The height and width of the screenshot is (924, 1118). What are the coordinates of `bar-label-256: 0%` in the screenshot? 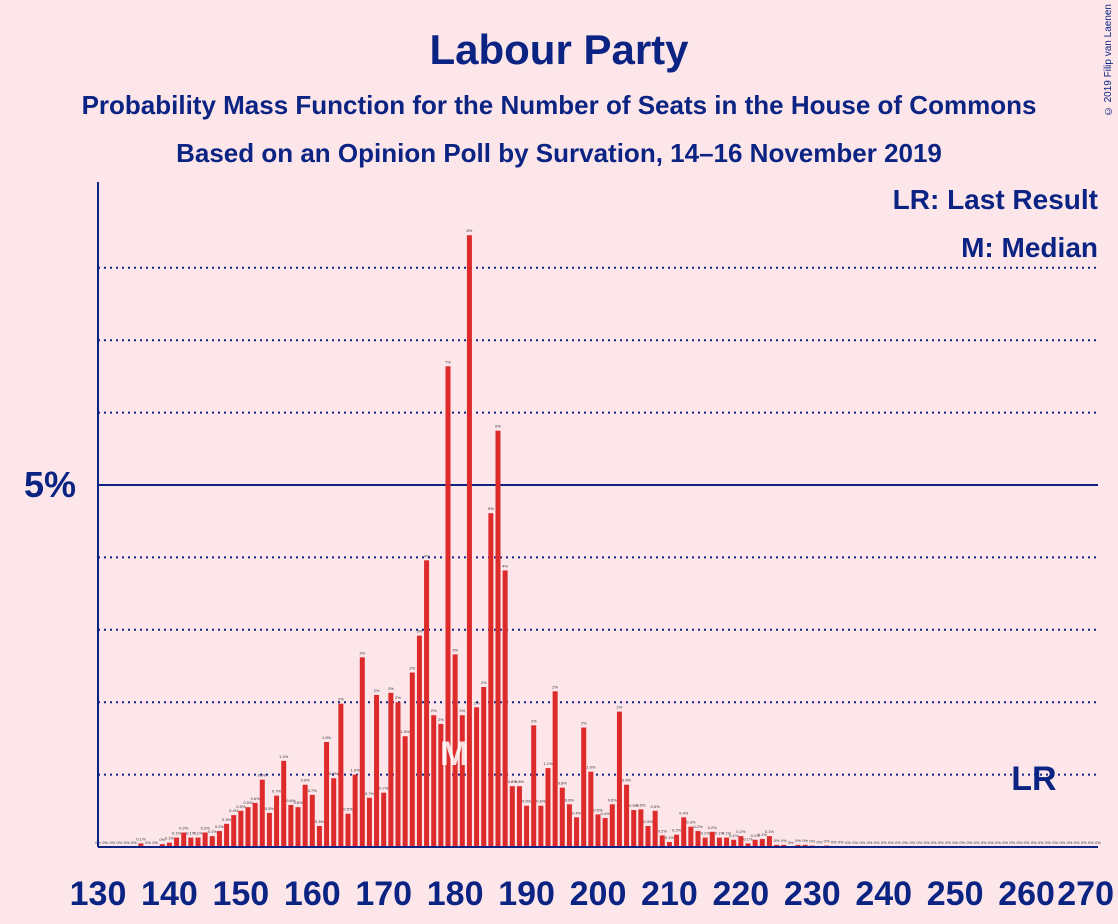 It's located at (998, 842).